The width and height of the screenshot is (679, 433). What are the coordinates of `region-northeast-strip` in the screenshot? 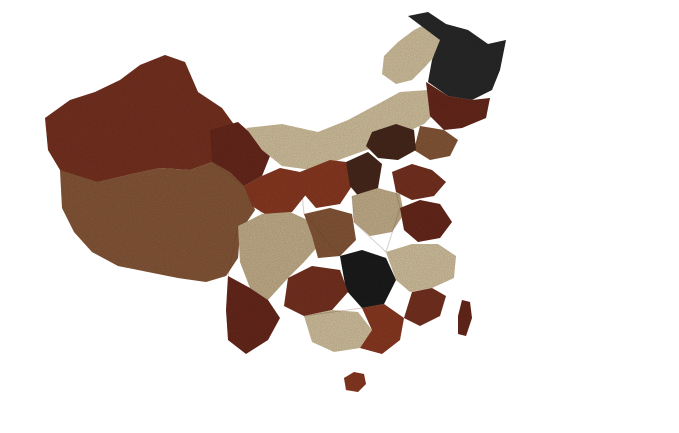 It's located at (413, 53).